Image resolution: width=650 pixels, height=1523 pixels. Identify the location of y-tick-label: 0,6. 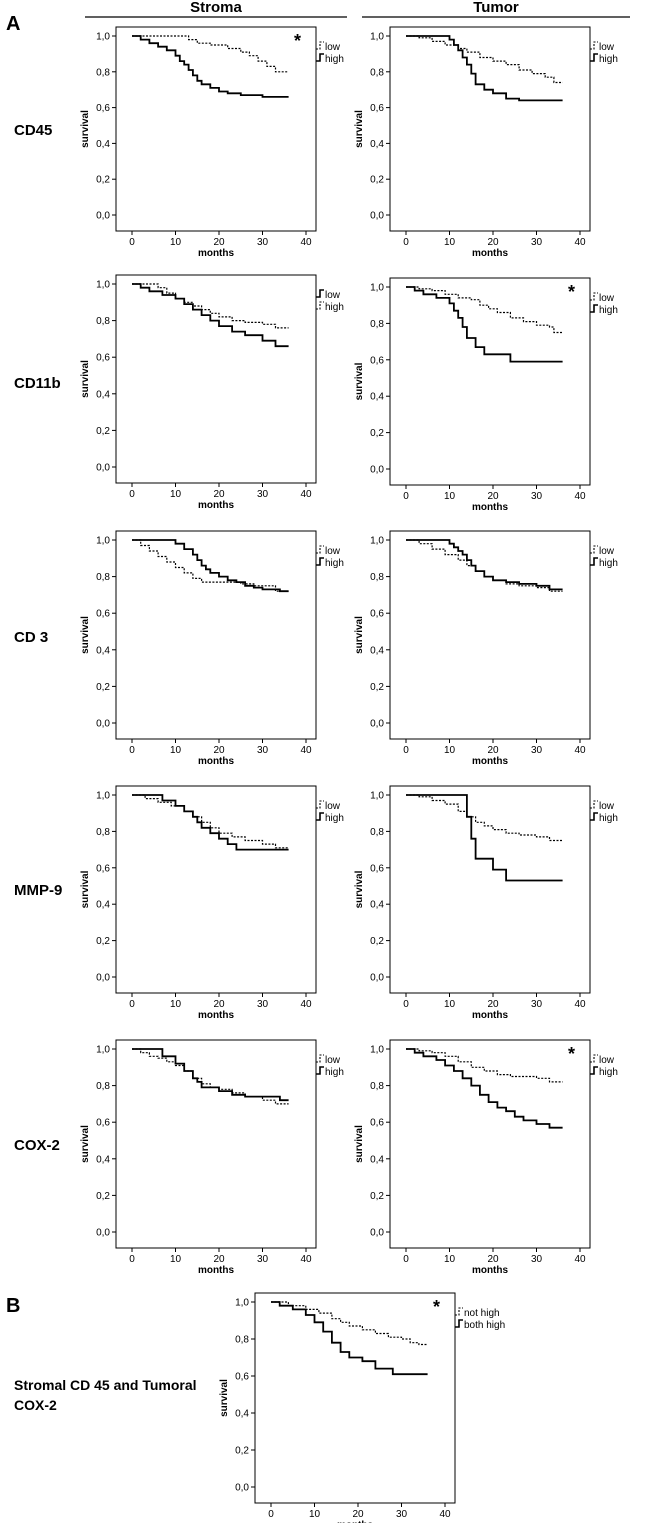
(103, 614).